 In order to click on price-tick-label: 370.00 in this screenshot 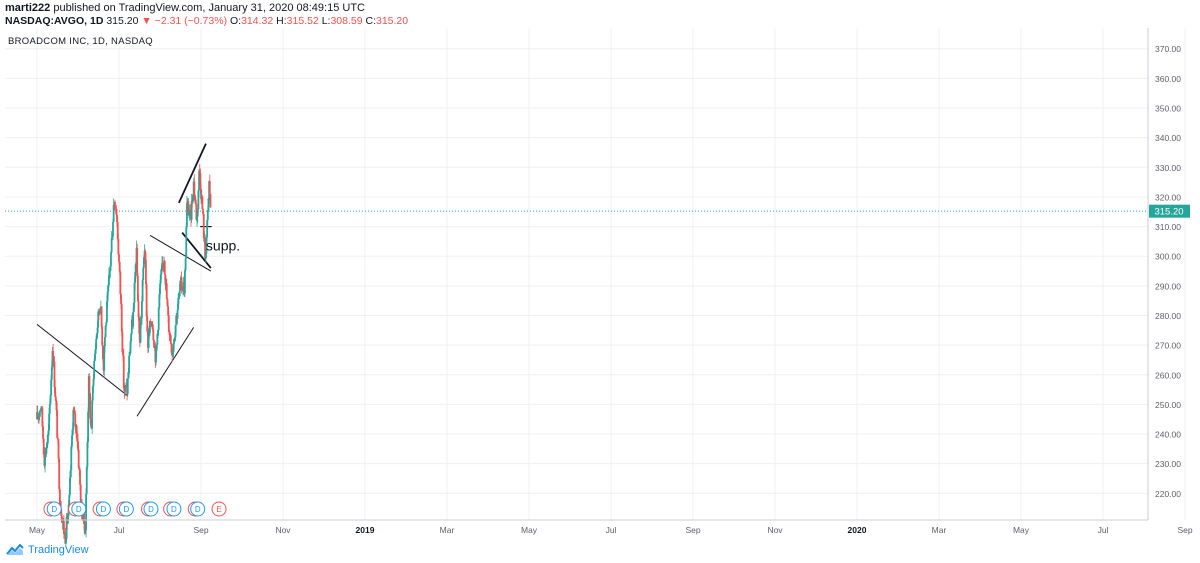, I will do `click(1168, 49)`.